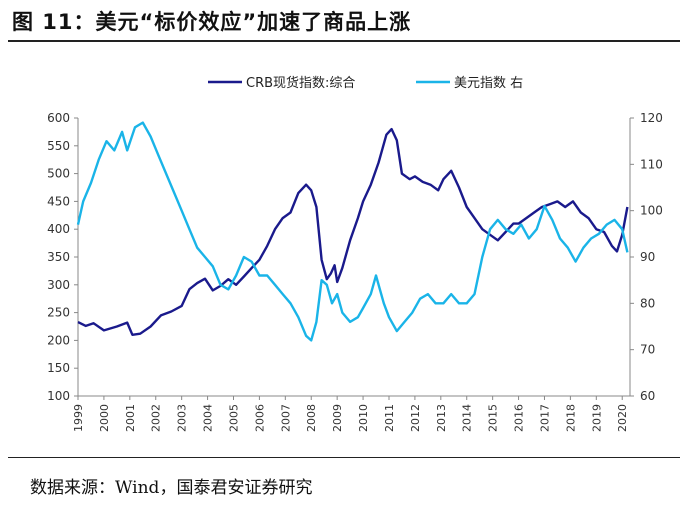 The image size is (688, 525). I want to click on right-tick-label: 120, so click(651, 118).